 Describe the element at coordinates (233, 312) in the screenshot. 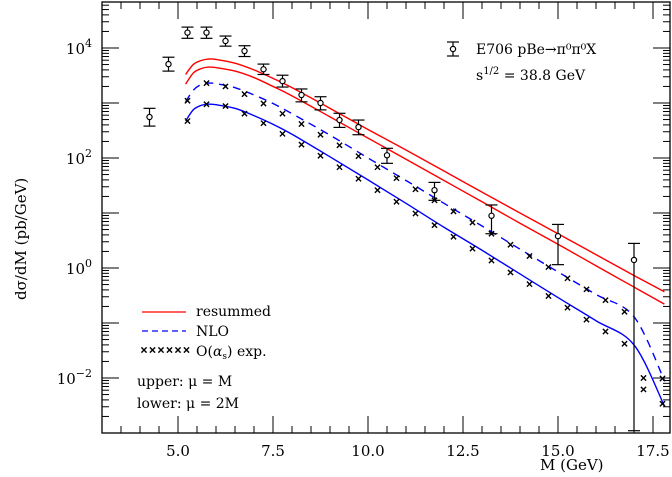

I see `legend-resummed-label: resummed` at that location.